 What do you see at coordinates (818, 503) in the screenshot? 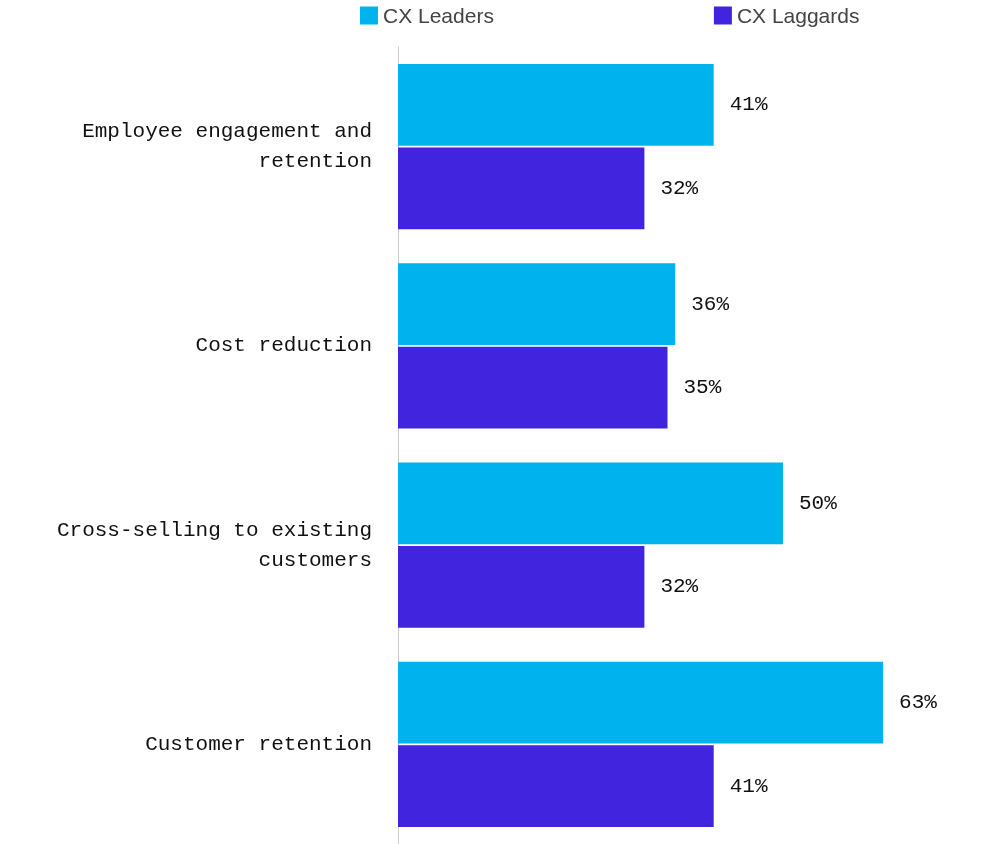
I see `data-label: 50%` at bounding box center [818, 503].